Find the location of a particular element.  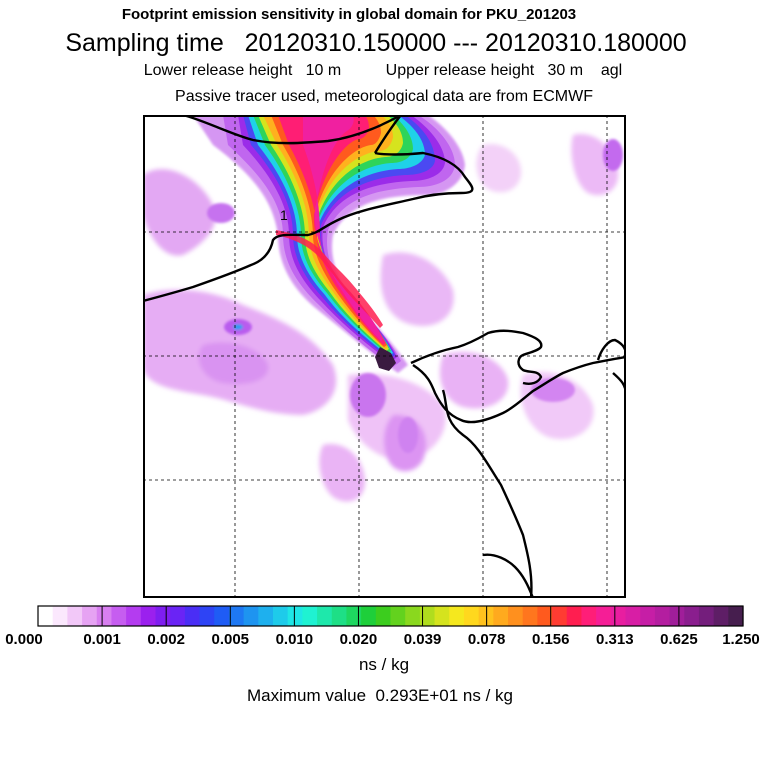

maximum-value-label: Maximum value 0.293E+01 ns / kg is located at coordinates (380, 695).